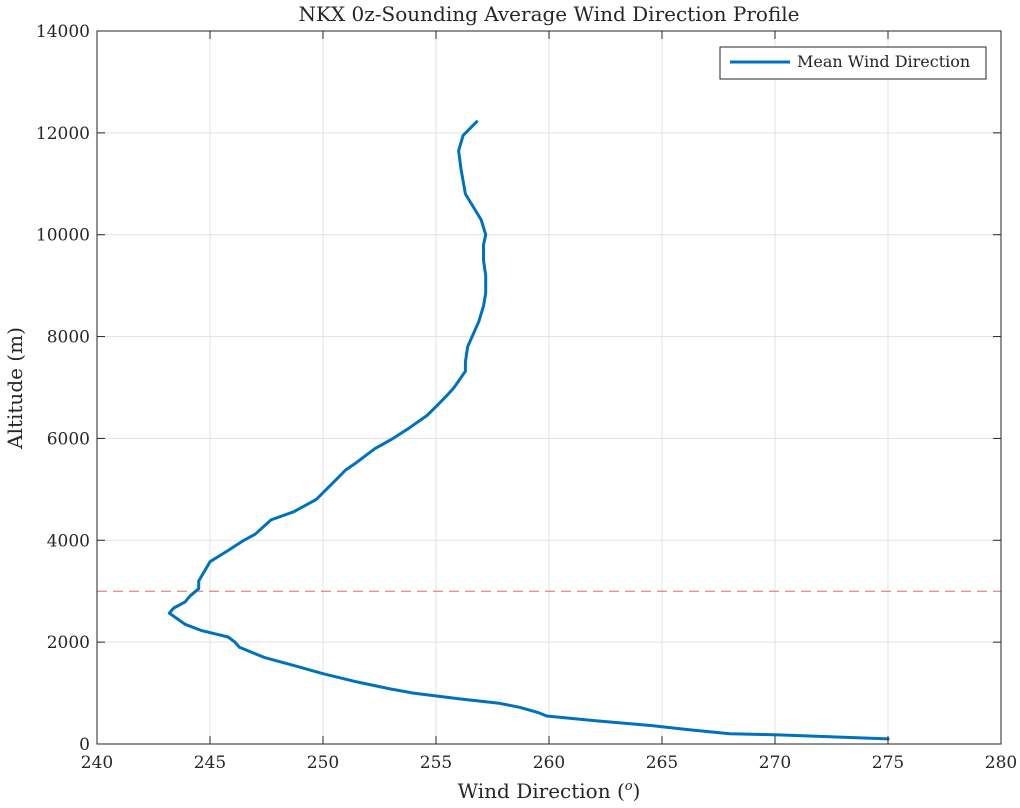 This screenshot has width=1020, height=808. What do you see at coordinates (541, 791) in the screenshot?
I see `x-axis-label-text: Wind Direction (` at bounding box center [541, 791].